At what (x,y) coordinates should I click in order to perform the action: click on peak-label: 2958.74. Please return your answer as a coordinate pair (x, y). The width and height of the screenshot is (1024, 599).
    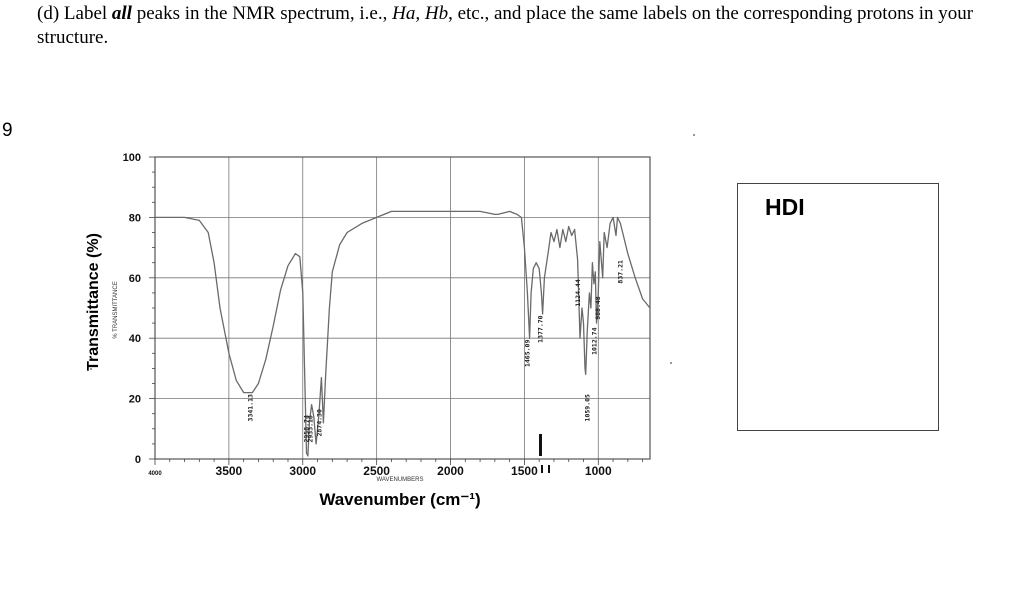
    Looking at the image, I should click on (306, 428).